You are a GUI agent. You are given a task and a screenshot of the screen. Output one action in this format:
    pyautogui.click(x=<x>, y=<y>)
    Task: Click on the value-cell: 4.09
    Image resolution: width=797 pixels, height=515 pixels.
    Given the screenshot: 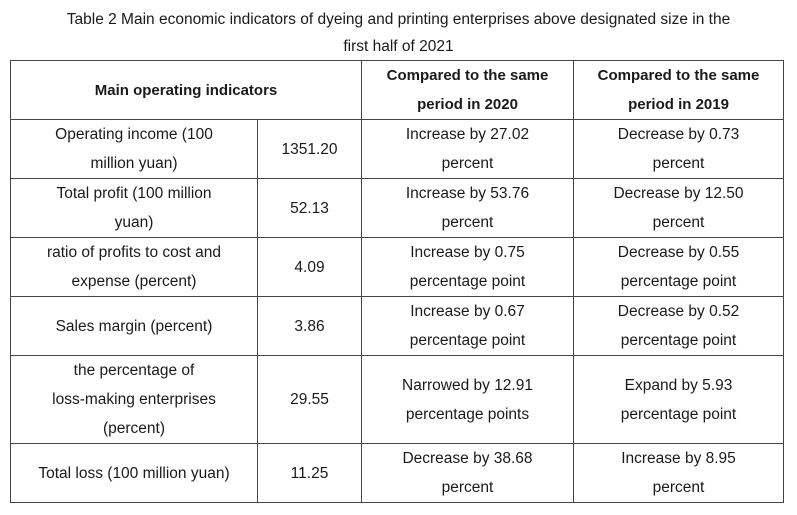 What is the action you would take?
    pyautogui.click(x=309, y=267)
    